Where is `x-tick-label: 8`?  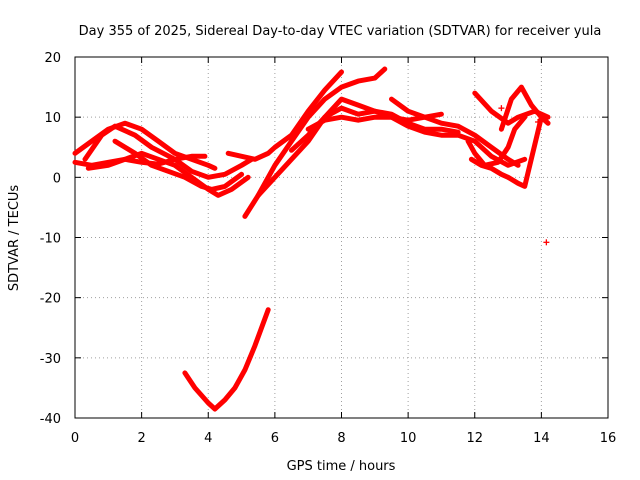 x-tick-label: 8 is located at coordinates (341, 438).